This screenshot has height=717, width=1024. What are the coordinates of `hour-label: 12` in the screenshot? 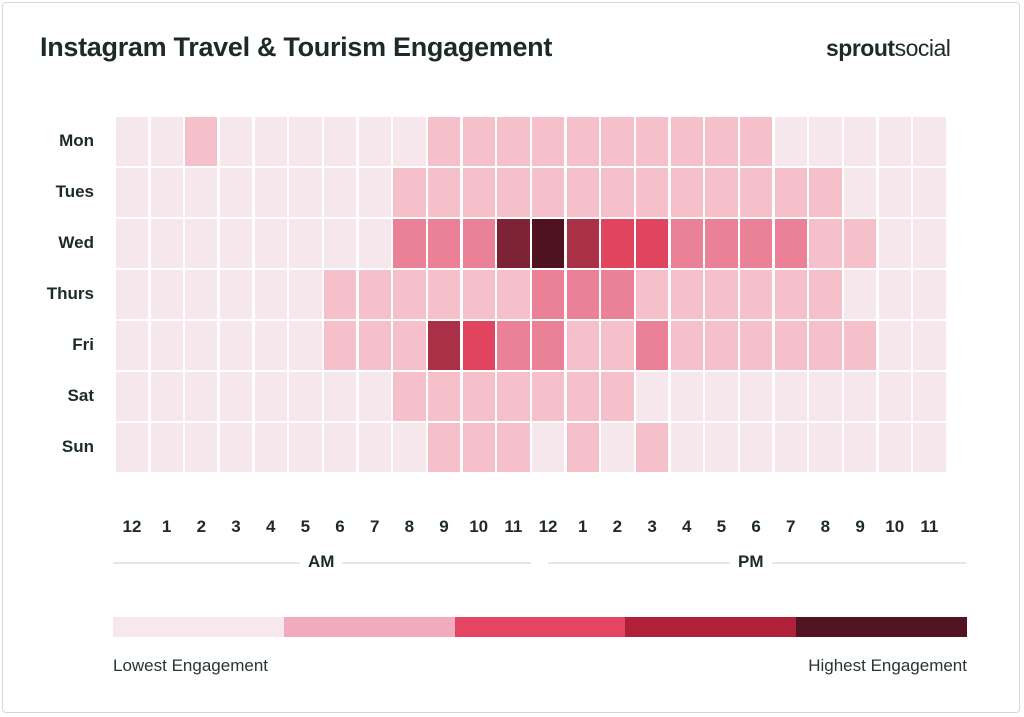 It's located at (548, 526).